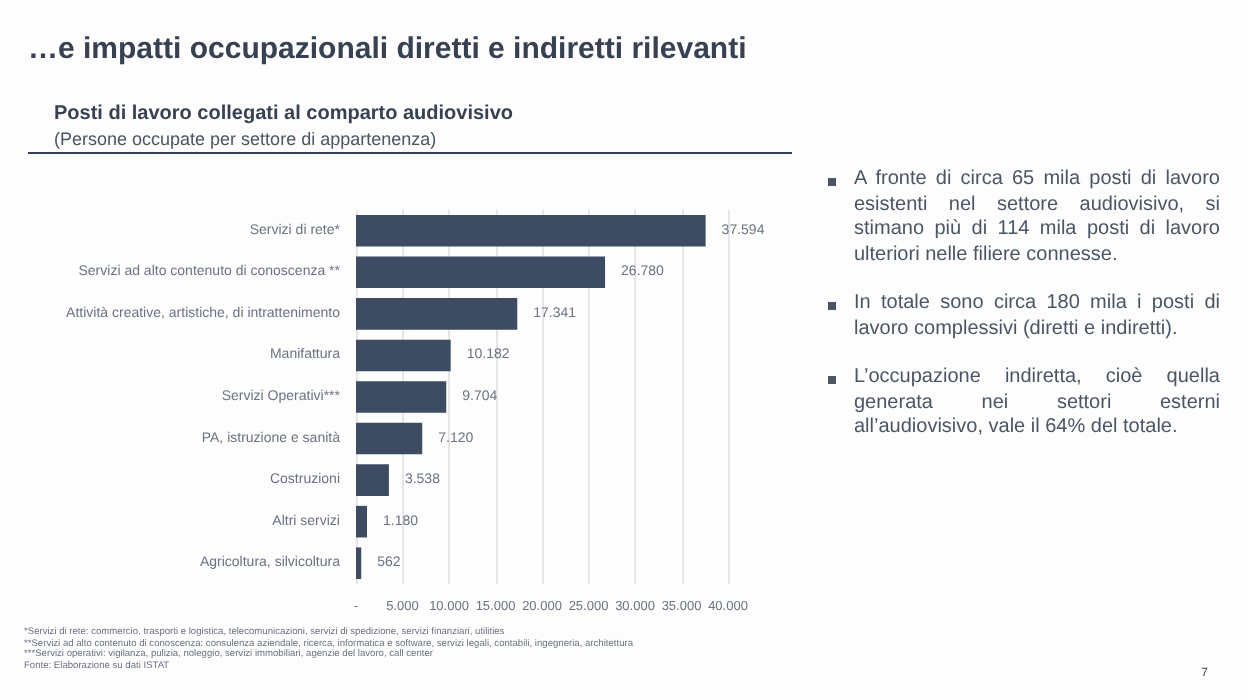  I want to click on text: A fronte di circa 65 mila posti di lavoro esistenti nel settore audiovisivo, si stimano più di 114 mila posti di lavoro ulteriori nelle filiere connesse., so click(1037, 218).